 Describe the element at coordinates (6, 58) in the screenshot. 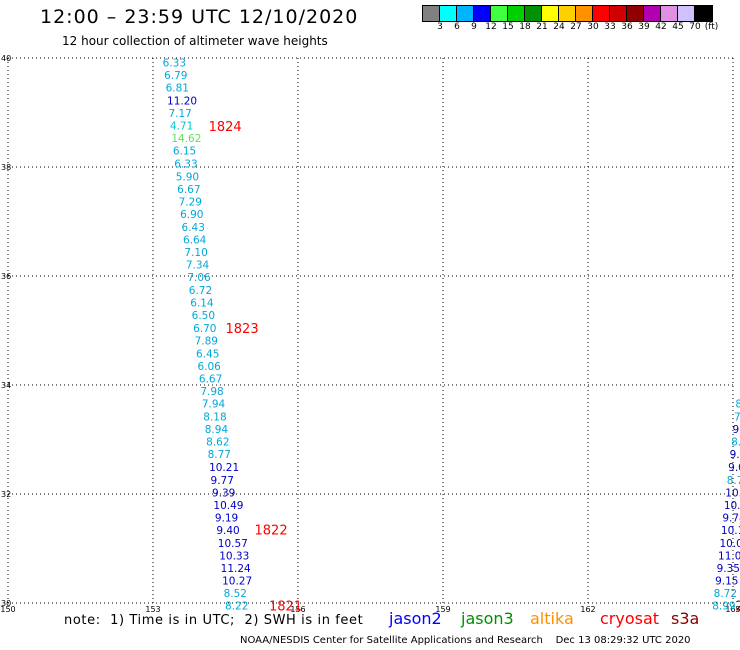

I see `latitude-tick-label: 40` at that location.